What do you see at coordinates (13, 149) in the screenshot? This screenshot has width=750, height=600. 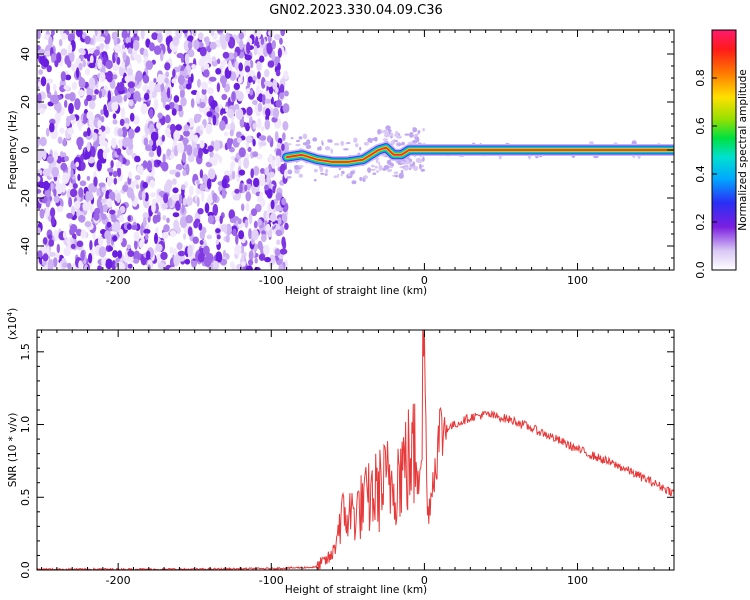 I see `top-y-axis-label: Frequency (Hz)` at bounding box center [13, 149].